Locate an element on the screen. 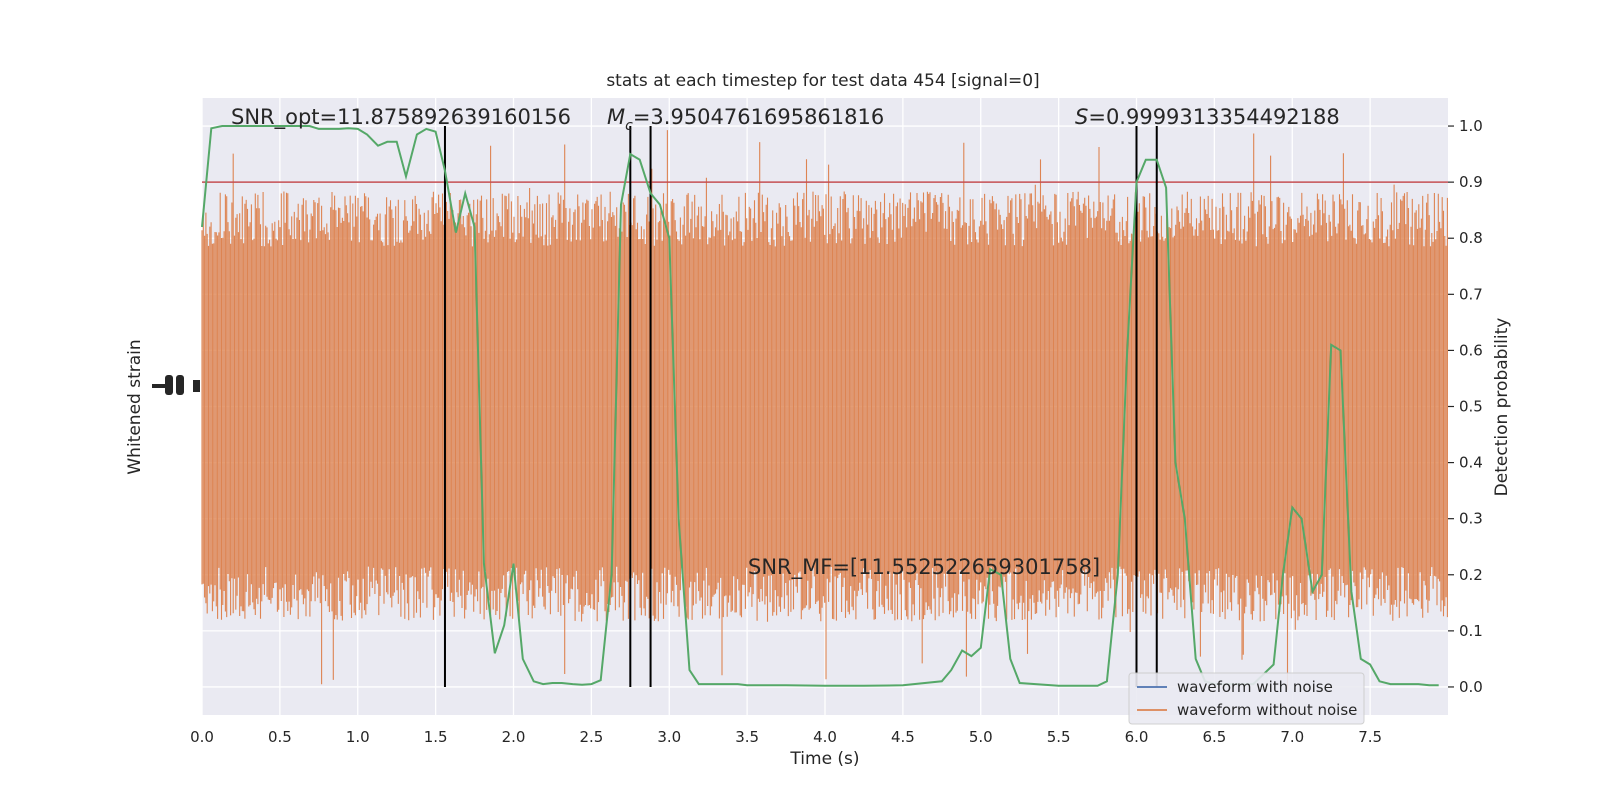  x-tick-label: 5.0 is located at coordinates (981, 737).